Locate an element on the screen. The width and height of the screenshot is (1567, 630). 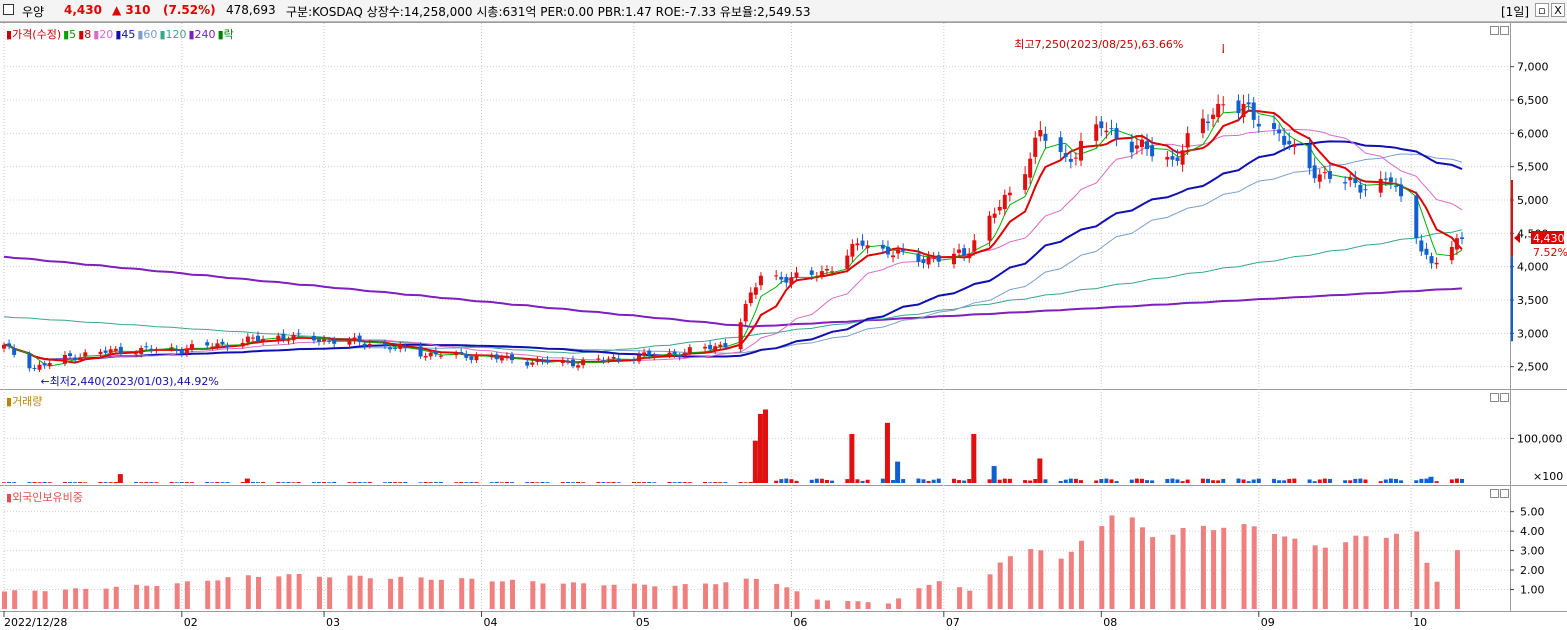
legend-item-5: ▮60 is located at coordinates (147, 34).